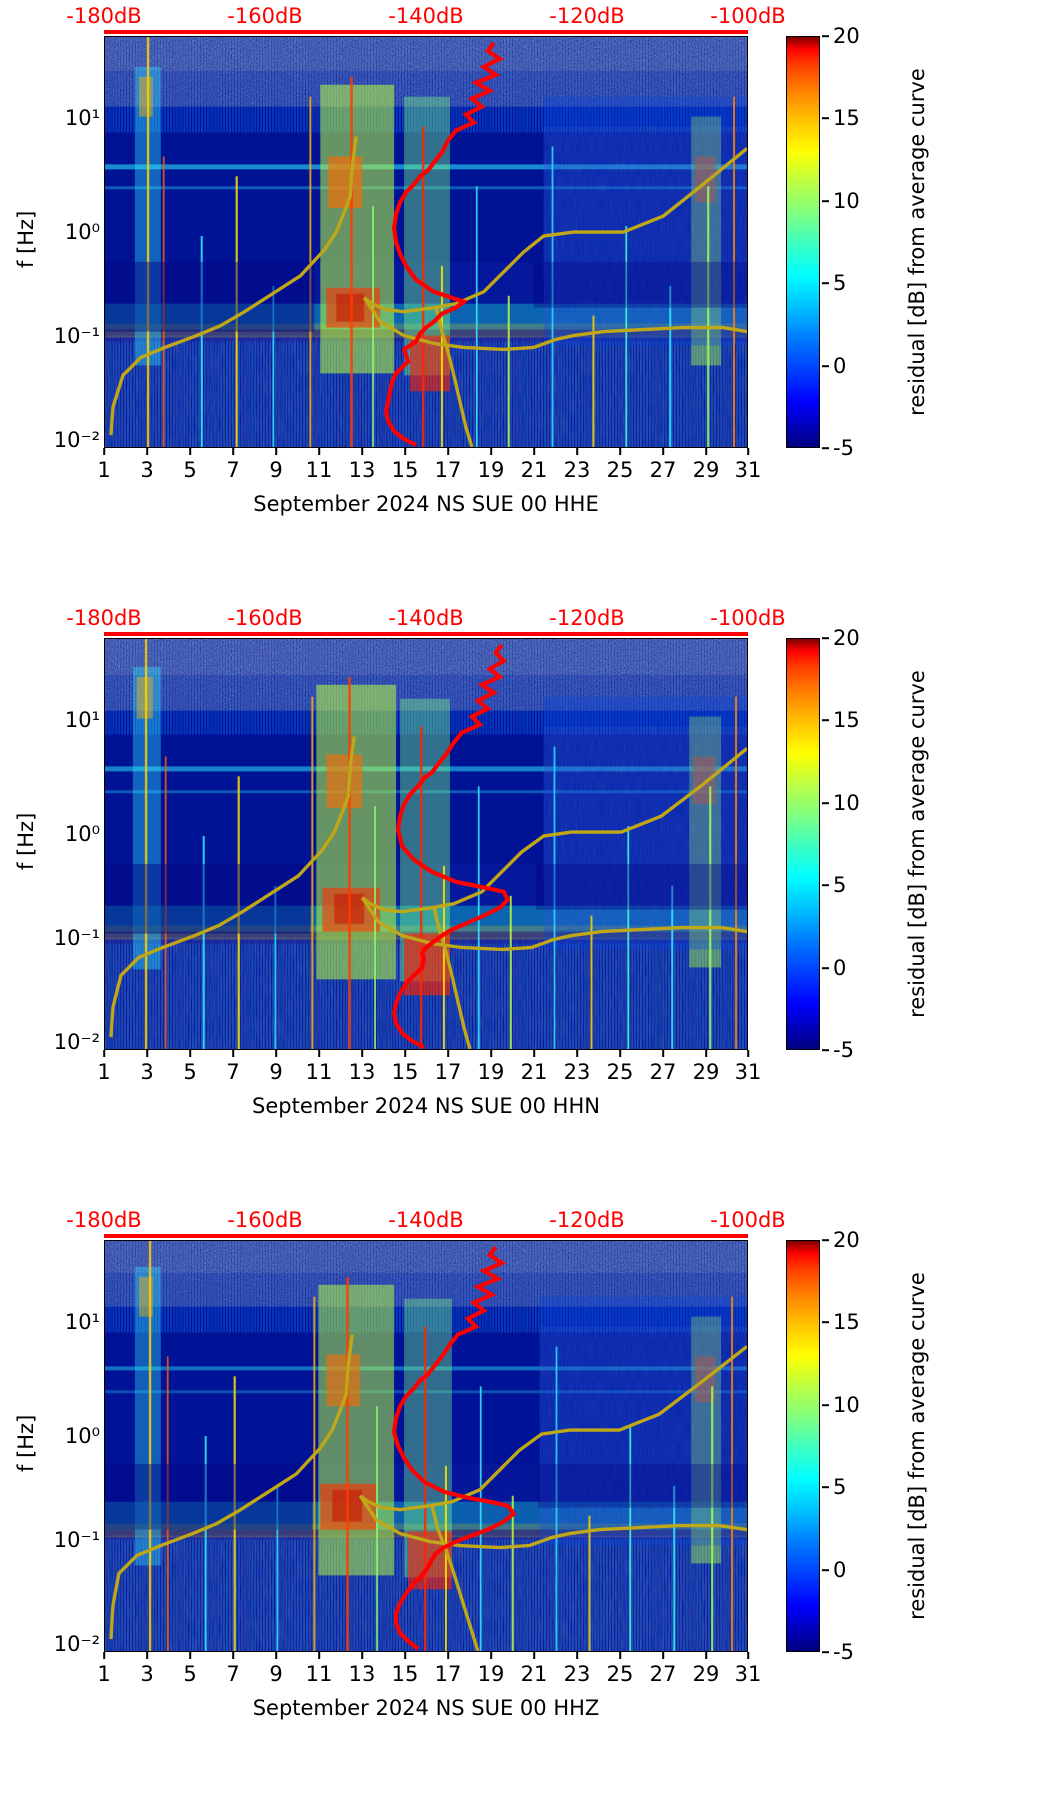 The width and height of the screenshot is (1052, 1806). What do you see at coordinates (426, 1708) in the screenshot?
I see `panel-caption-hhz: September 2024 NS SUE 00 HHZ` at bounding box center [426, 1708].